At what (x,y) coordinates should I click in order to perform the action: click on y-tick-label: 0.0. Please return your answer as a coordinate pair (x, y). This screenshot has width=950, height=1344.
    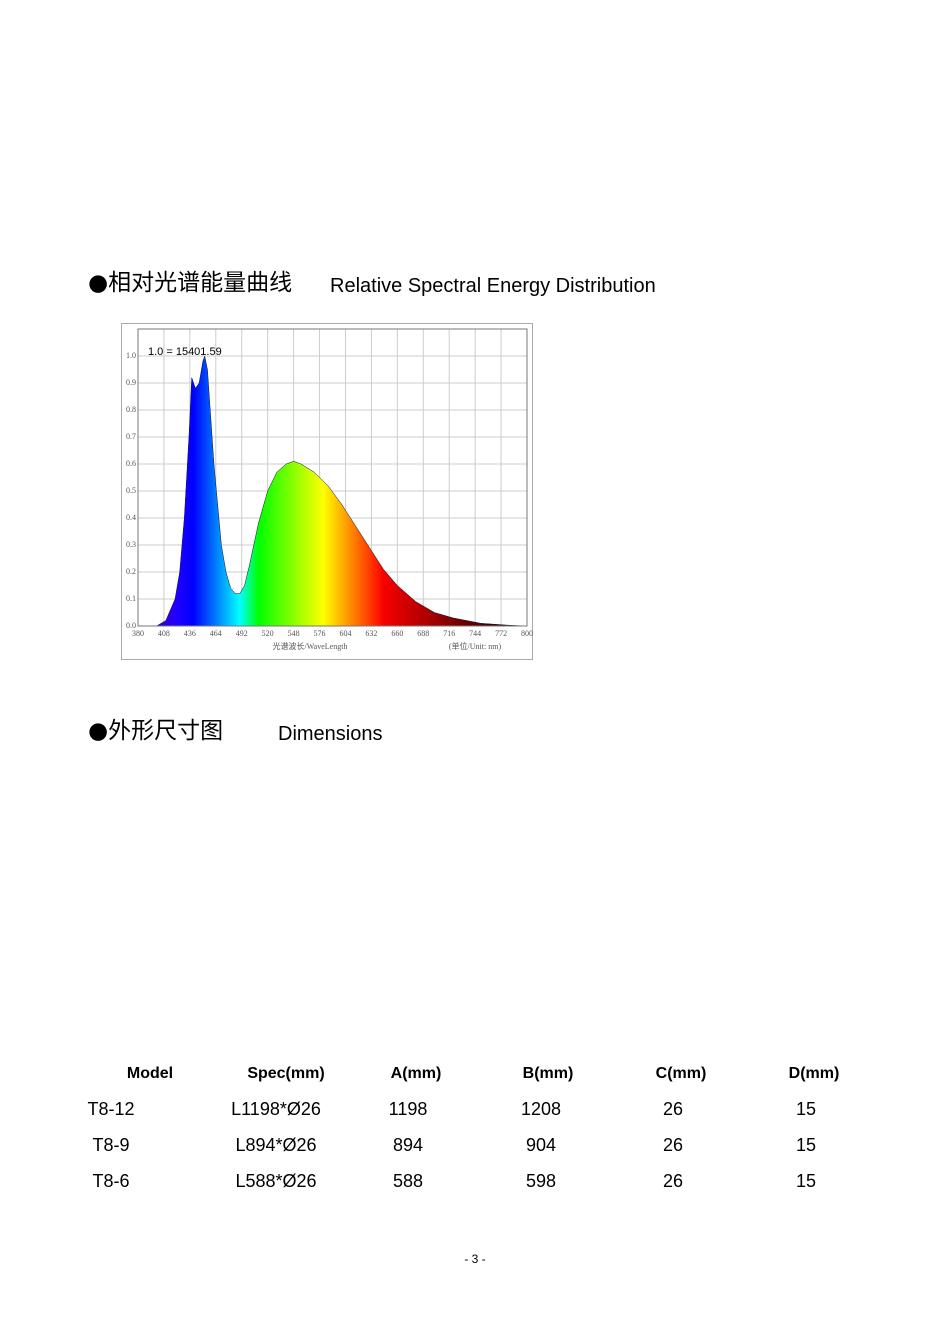
    Looking at the image, I should click on (131, 625).